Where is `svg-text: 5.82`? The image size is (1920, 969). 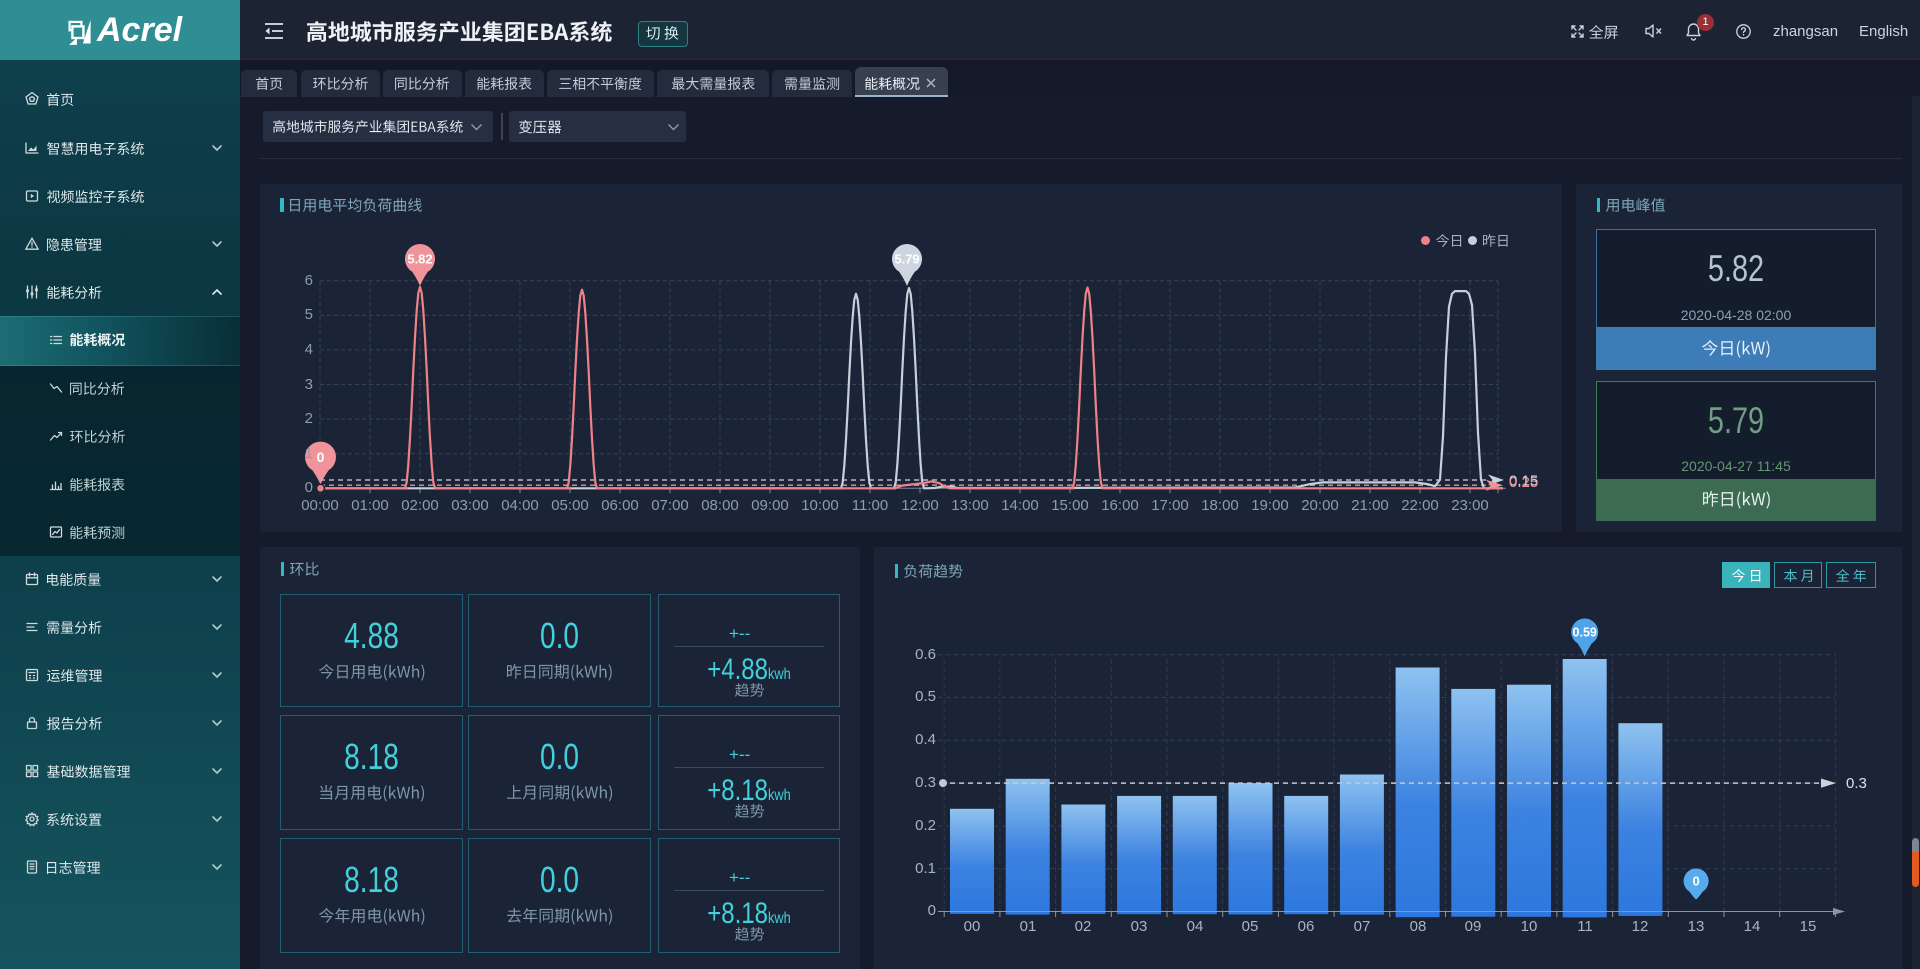 svg-text: 5.82 is located at coordinates (419, 259).